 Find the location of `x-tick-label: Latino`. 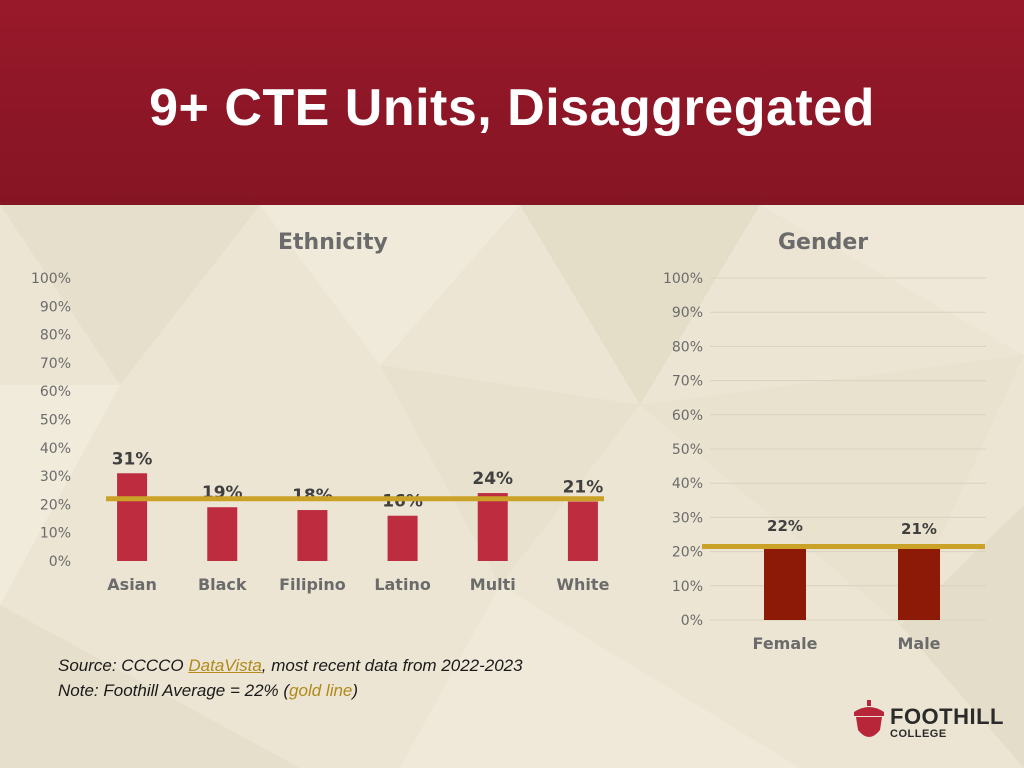

x-tick-label: Latino is located at coordinates (402, 584).